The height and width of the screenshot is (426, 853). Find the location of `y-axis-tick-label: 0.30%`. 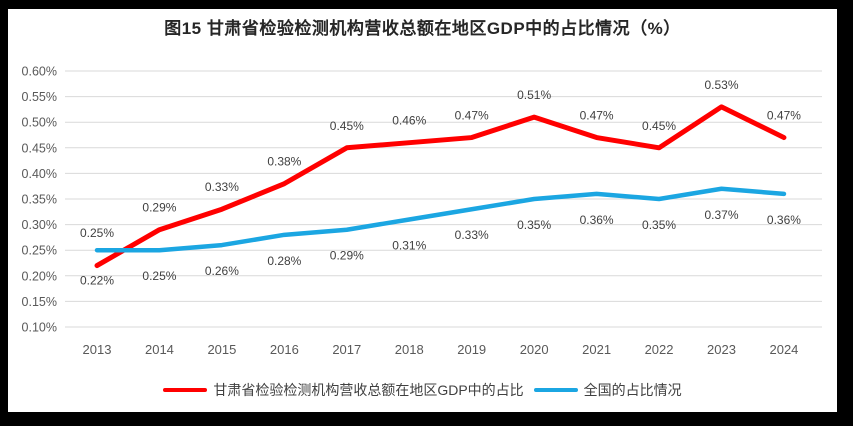

y-axis-tick-label: 0.30% is located at coordinates (39, 225).